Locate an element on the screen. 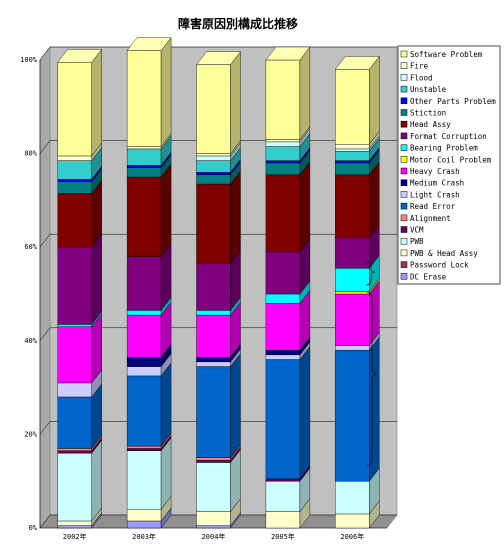 The width and height of the screenshot is (504, 557). x-tick-label: 2006年 is located at coordinates (352, 536).